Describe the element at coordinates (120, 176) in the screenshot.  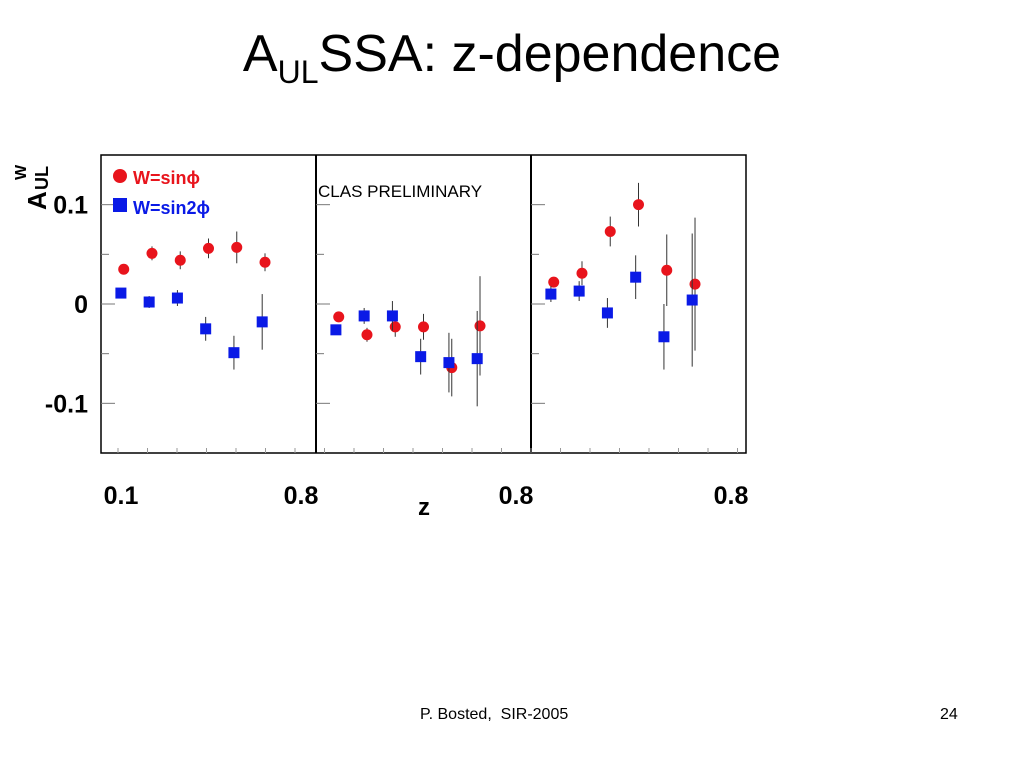
I see `legend-marker-sinphi` at that location.